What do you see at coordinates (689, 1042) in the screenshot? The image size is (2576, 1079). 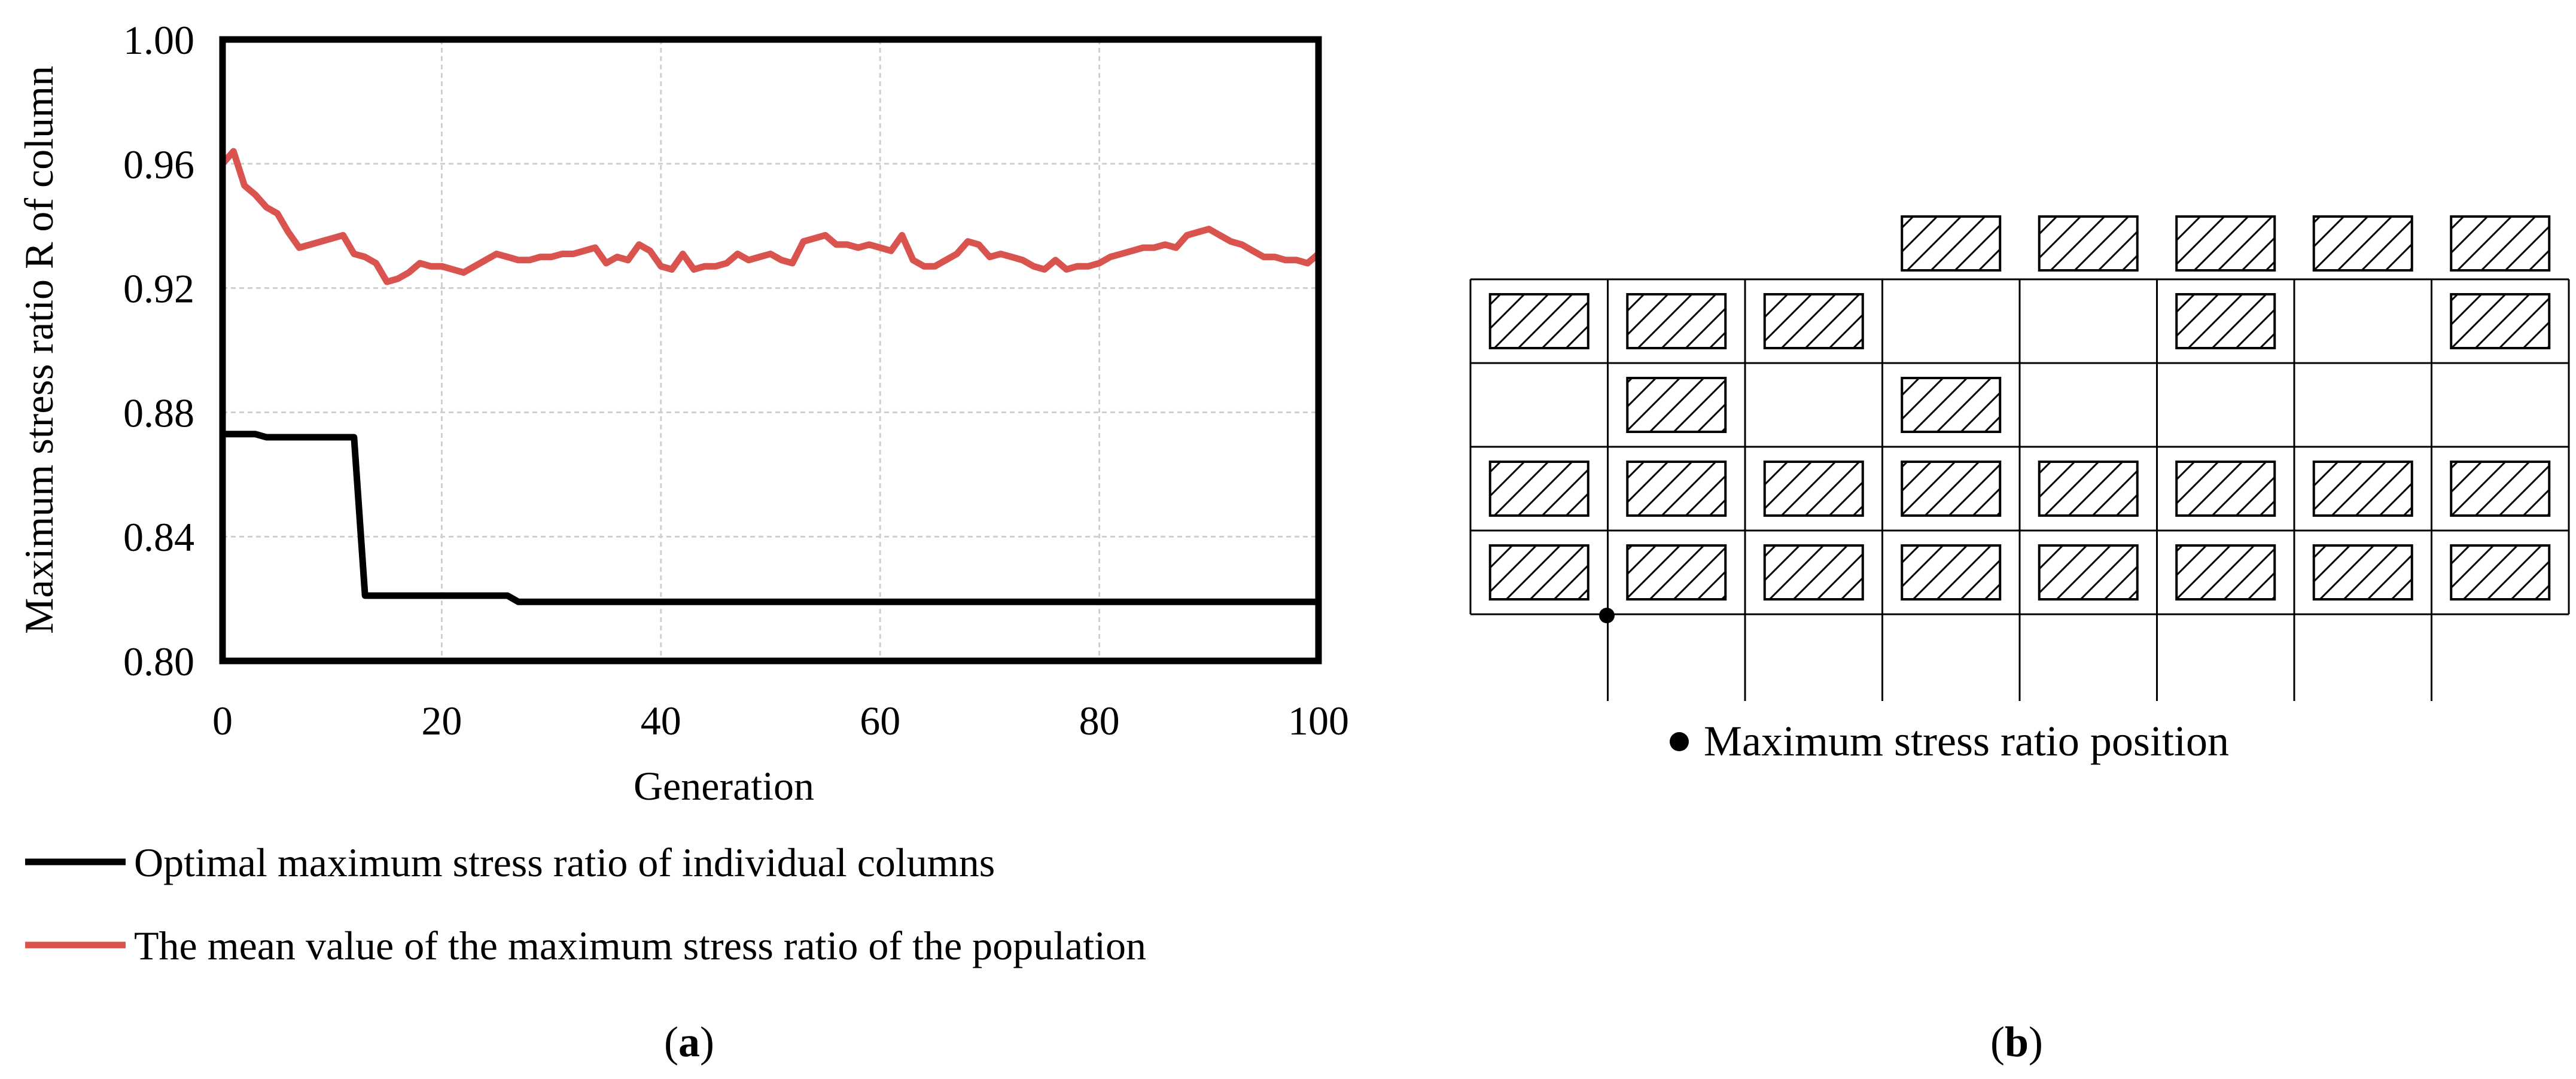 I see `caption-a: (a)` at bounding box center [689, 1042].